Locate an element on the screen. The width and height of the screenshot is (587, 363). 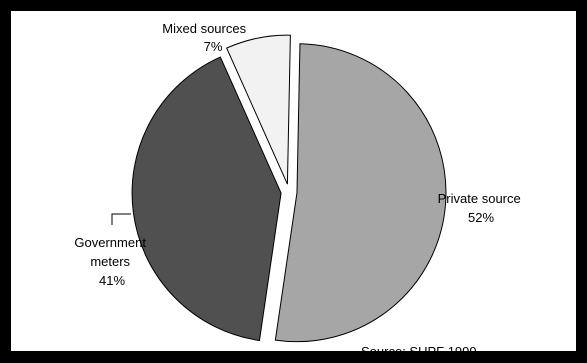
label-government-line3: 41% is located at coordinates (112, 280).